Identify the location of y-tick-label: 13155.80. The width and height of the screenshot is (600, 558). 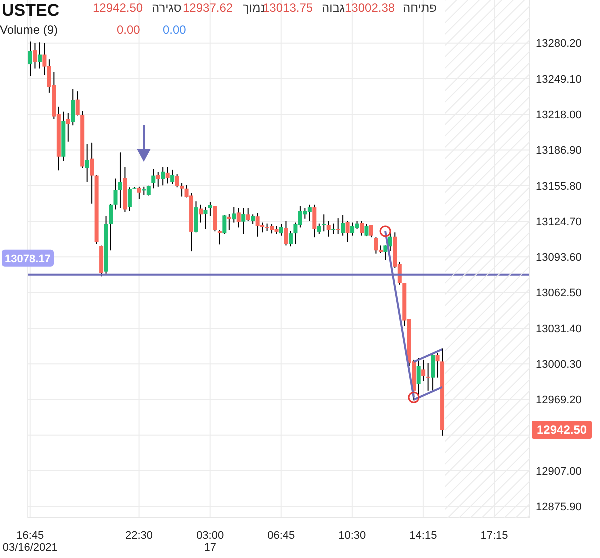
(559, 186).